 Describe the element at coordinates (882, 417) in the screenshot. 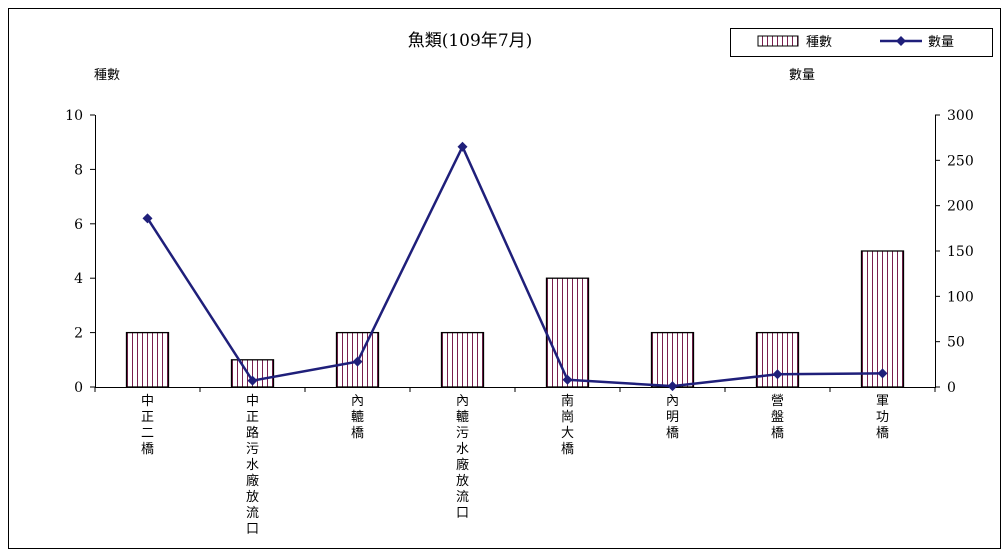

I see `x-tick-label: 軍功橋` at that location.